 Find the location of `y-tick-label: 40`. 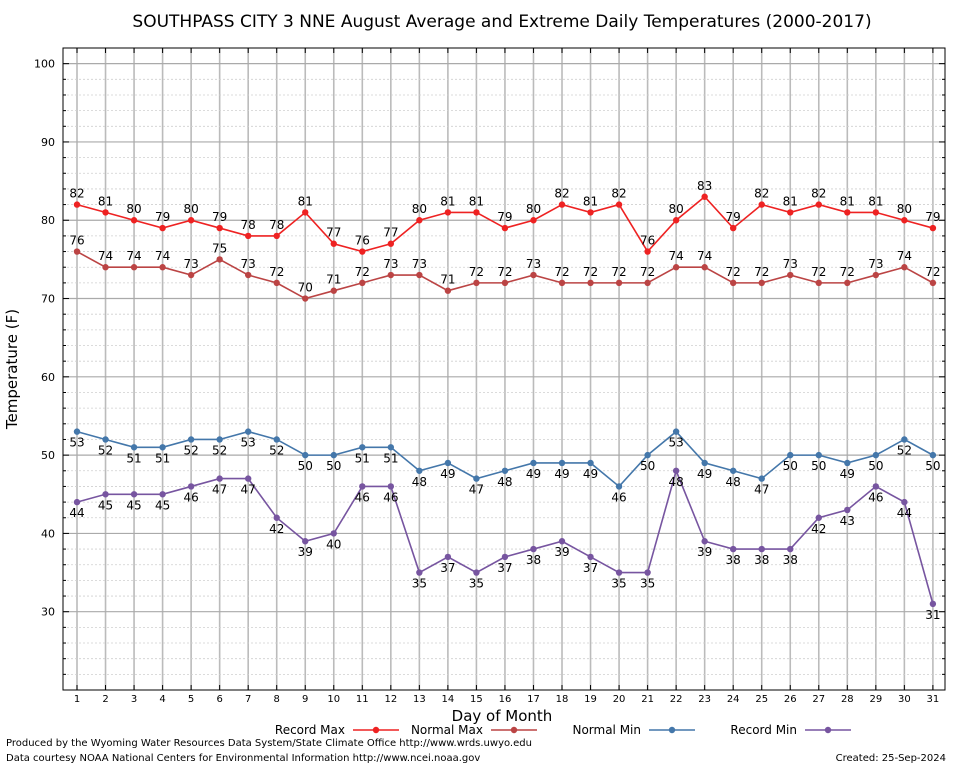

y-tick-label: 40 is located at coordinates (48, 533).